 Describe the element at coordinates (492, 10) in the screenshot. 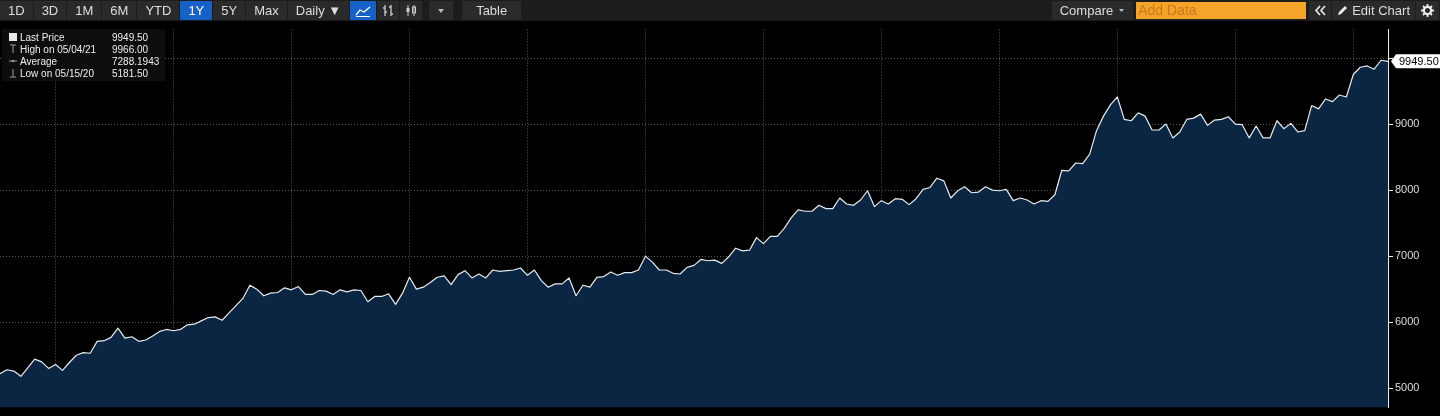

I see `text: Table` at that location.